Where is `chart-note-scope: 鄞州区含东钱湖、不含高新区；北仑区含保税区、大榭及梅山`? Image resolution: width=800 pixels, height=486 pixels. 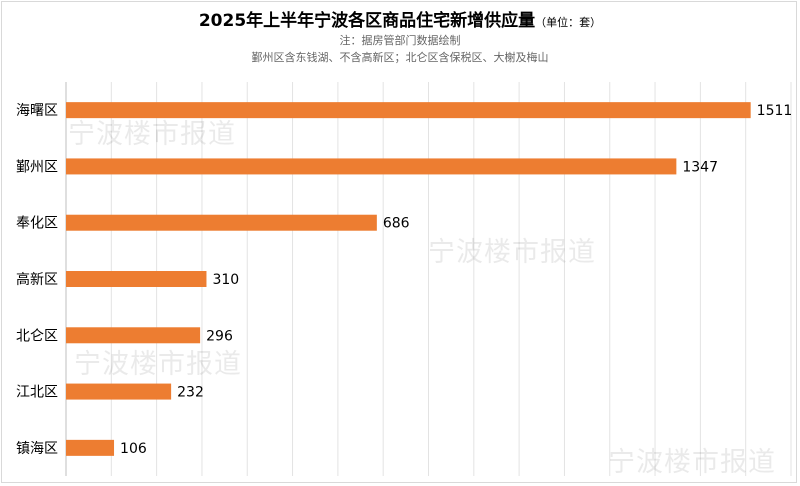
chart-note-scope: 鄞州区含东钱湖、不含高新区；北仑区含保税区、大榭及梅山 is located at coordinates (400, 57).